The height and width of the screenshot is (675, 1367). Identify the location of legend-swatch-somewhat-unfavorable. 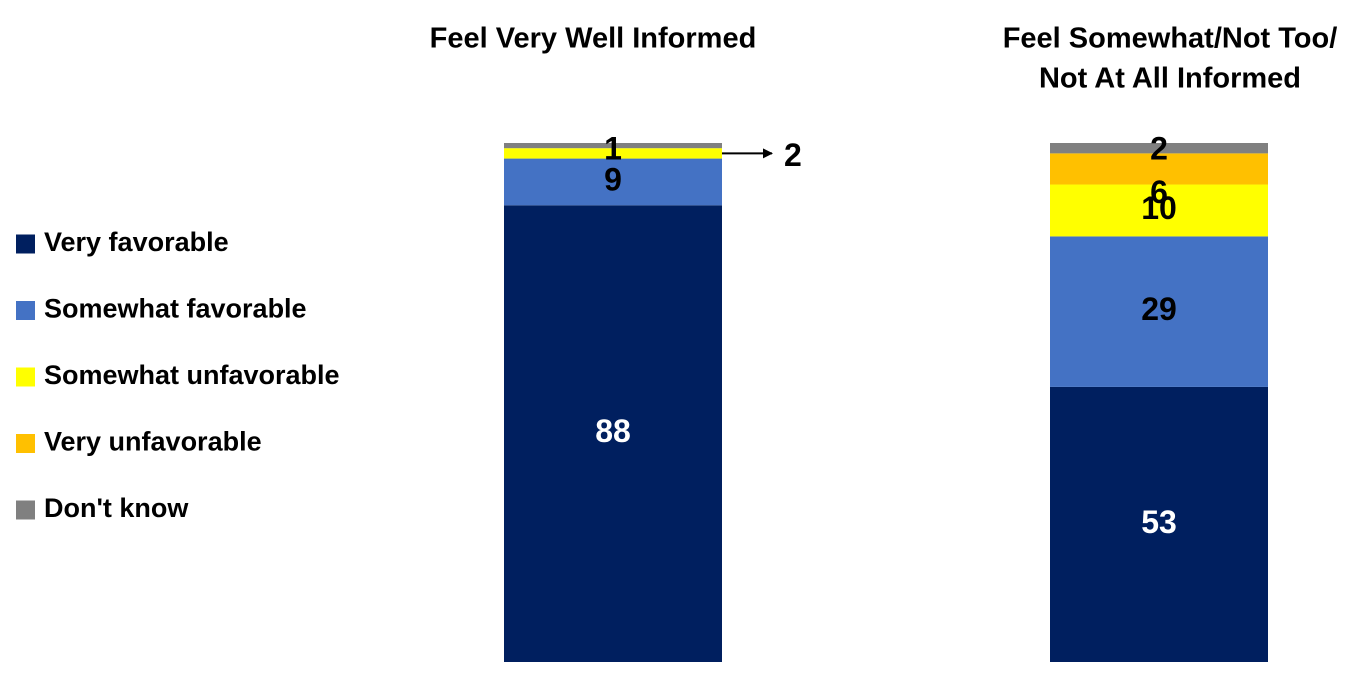
(25, 377).